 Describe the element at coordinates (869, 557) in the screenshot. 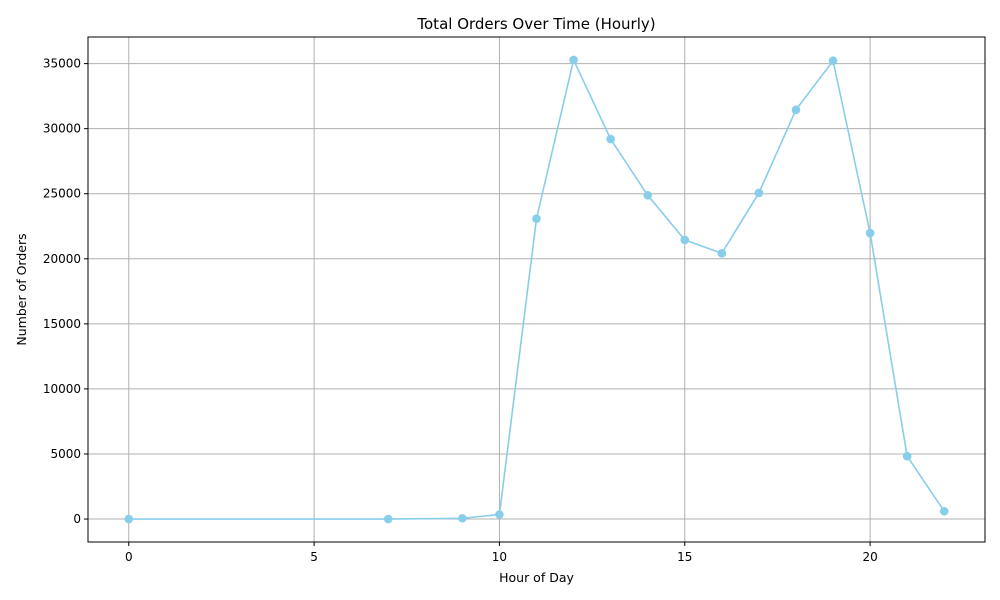

I see `x-tick-label: 20` at that location.